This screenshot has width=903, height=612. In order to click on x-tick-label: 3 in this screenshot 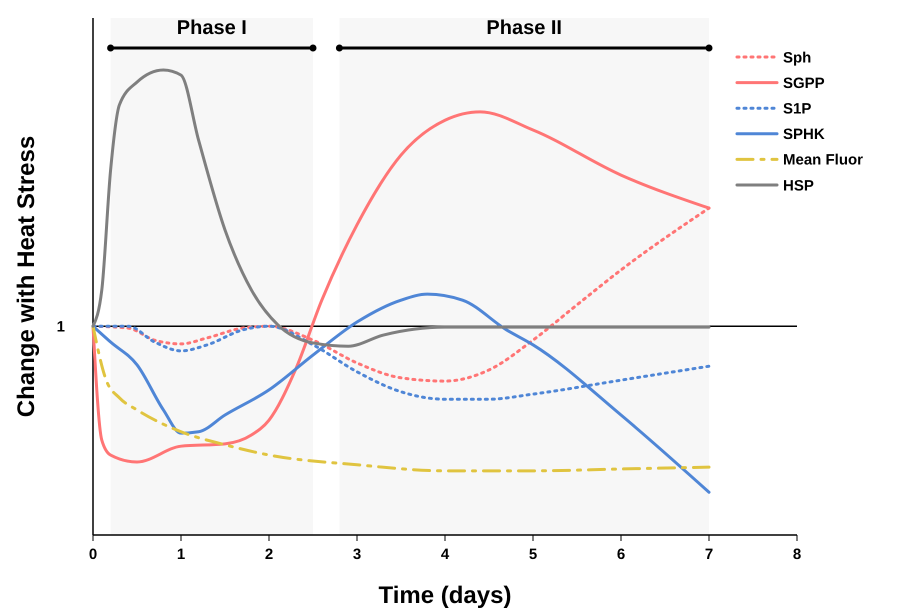, I will do `click(357, 554)`.